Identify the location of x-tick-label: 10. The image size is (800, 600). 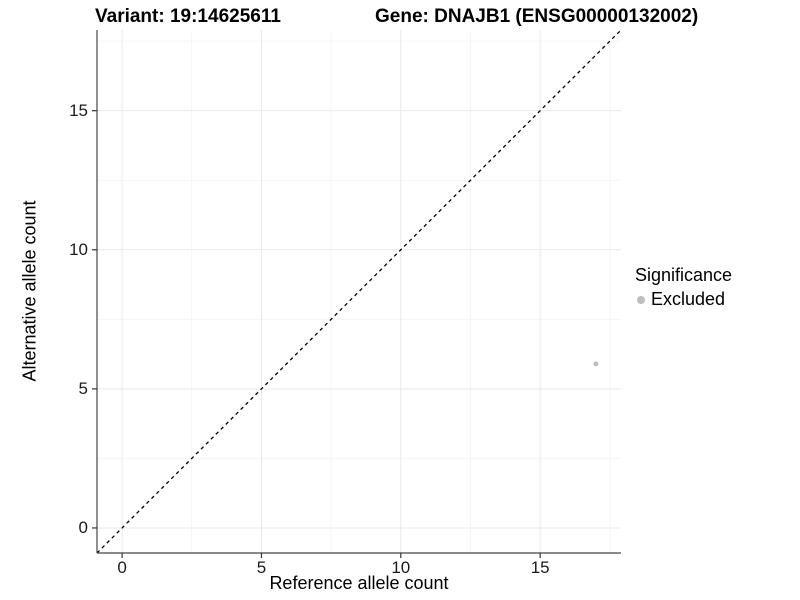
(401, 567).